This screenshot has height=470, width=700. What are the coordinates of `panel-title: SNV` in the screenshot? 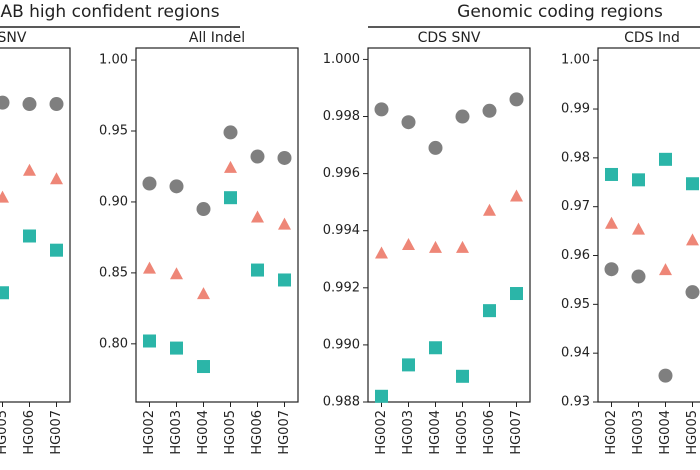 It's located at (13, 38).